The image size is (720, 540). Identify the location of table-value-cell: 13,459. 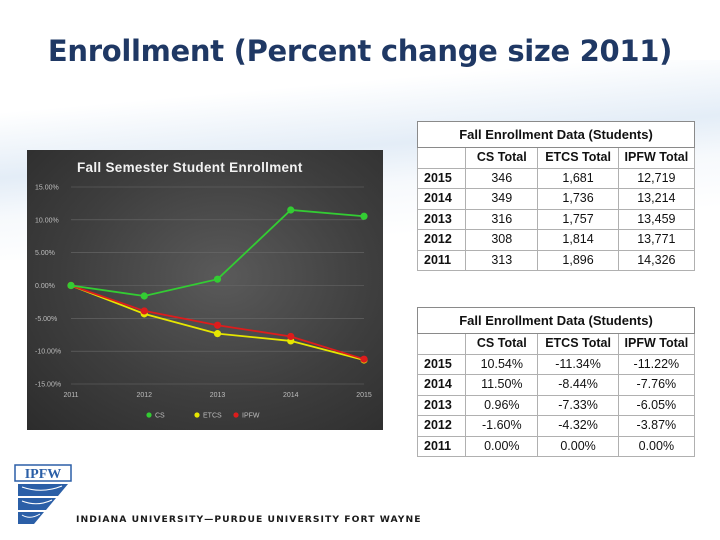
(656, 219).